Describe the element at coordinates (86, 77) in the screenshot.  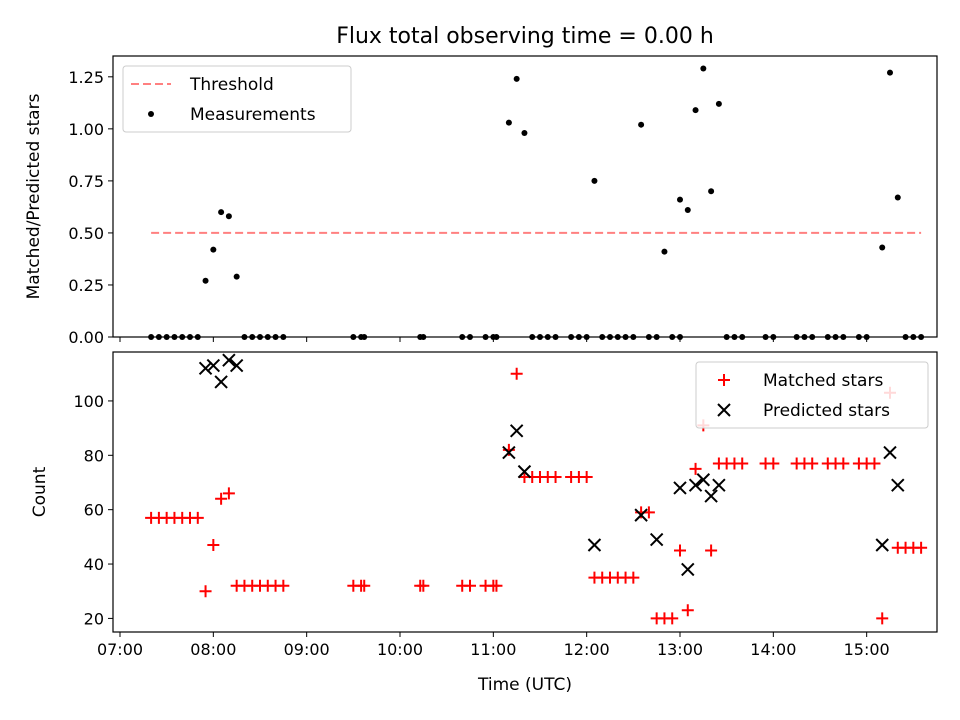
I see `y-tick-label: 1.25` at that location.